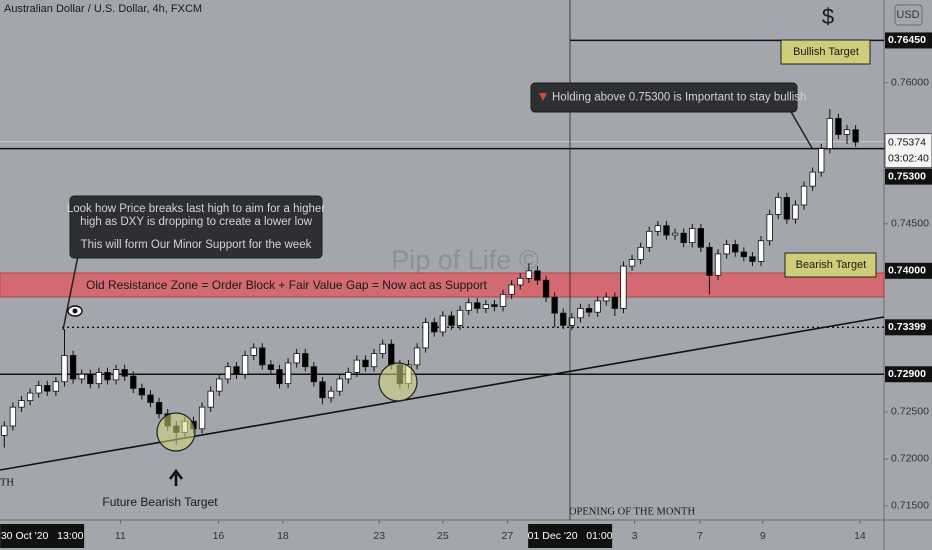 This screenshot has height=550, width=932. I want to click on level-label: 0.74000, so click(907, 271).